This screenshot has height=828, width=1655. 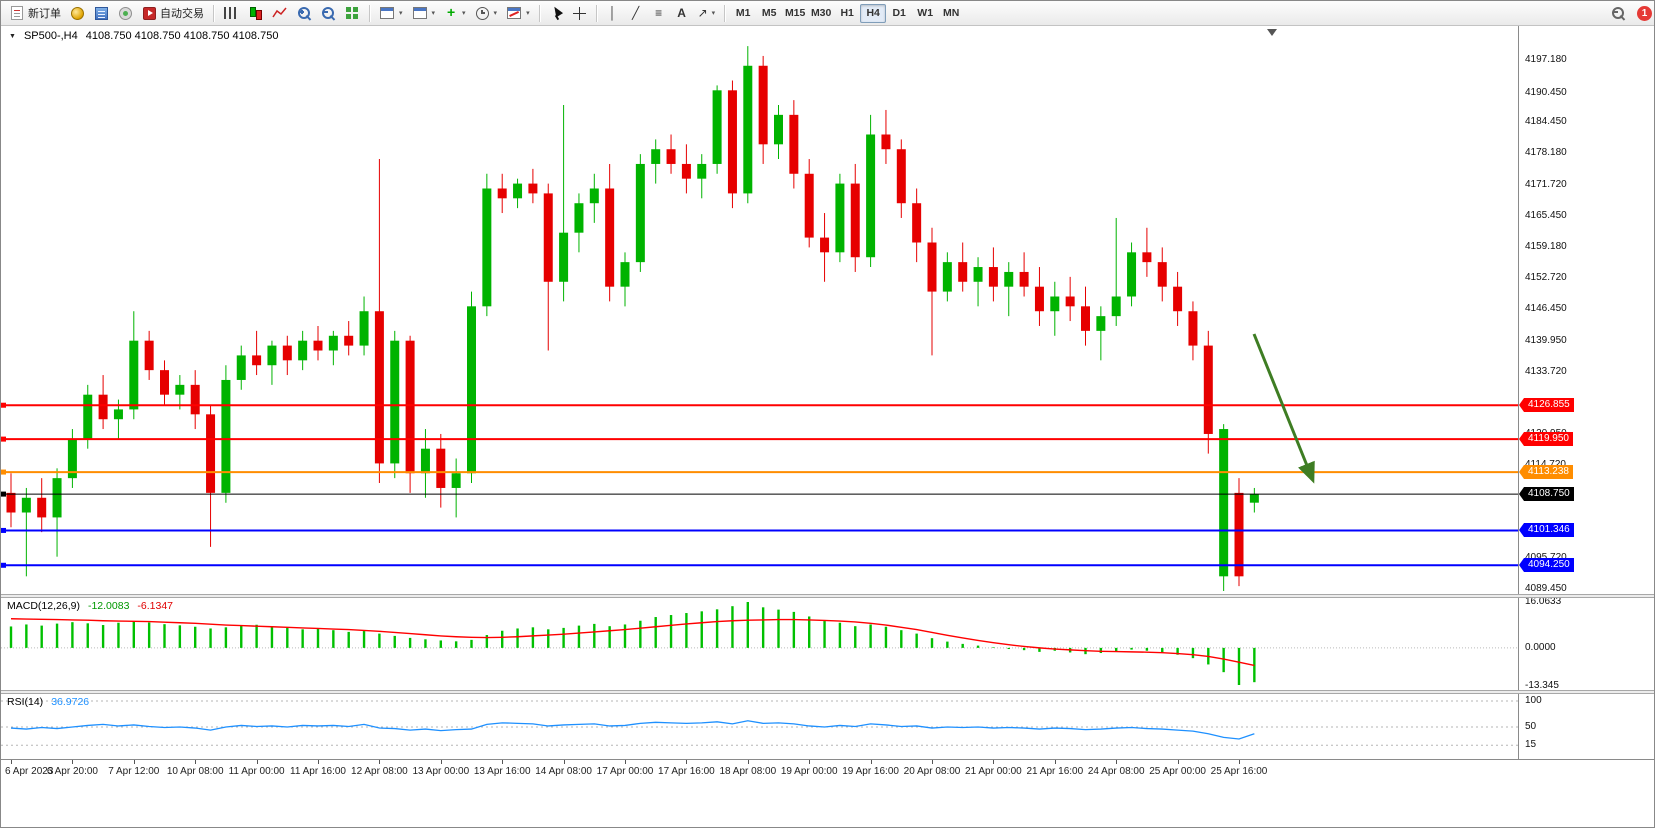 I want to click on templates-button: ▾, so click(x=518, y=13).